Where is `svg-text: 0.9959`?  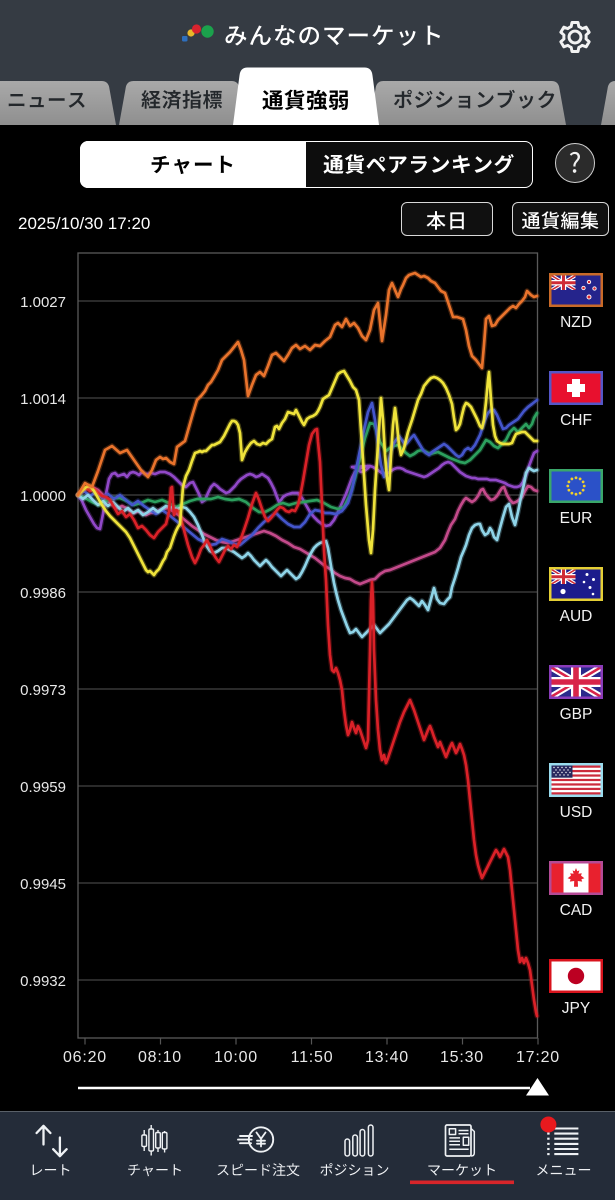
svg-text: 0.9959 is located at coordinates (43, 787).